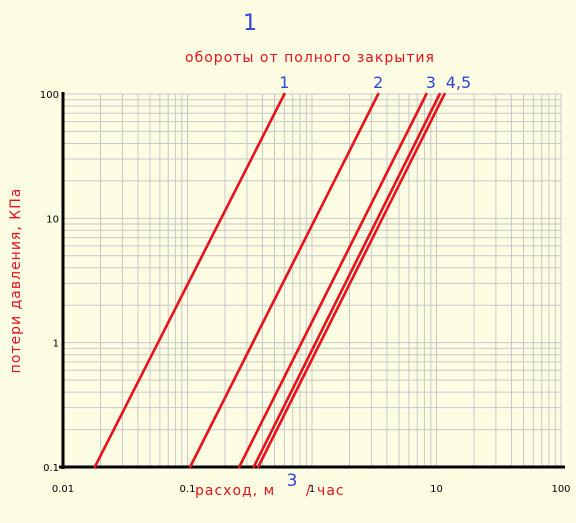  Describe the element at coordinates (51, 468) in the screenshot. I see `y-tick-label: 0.1` at that location.